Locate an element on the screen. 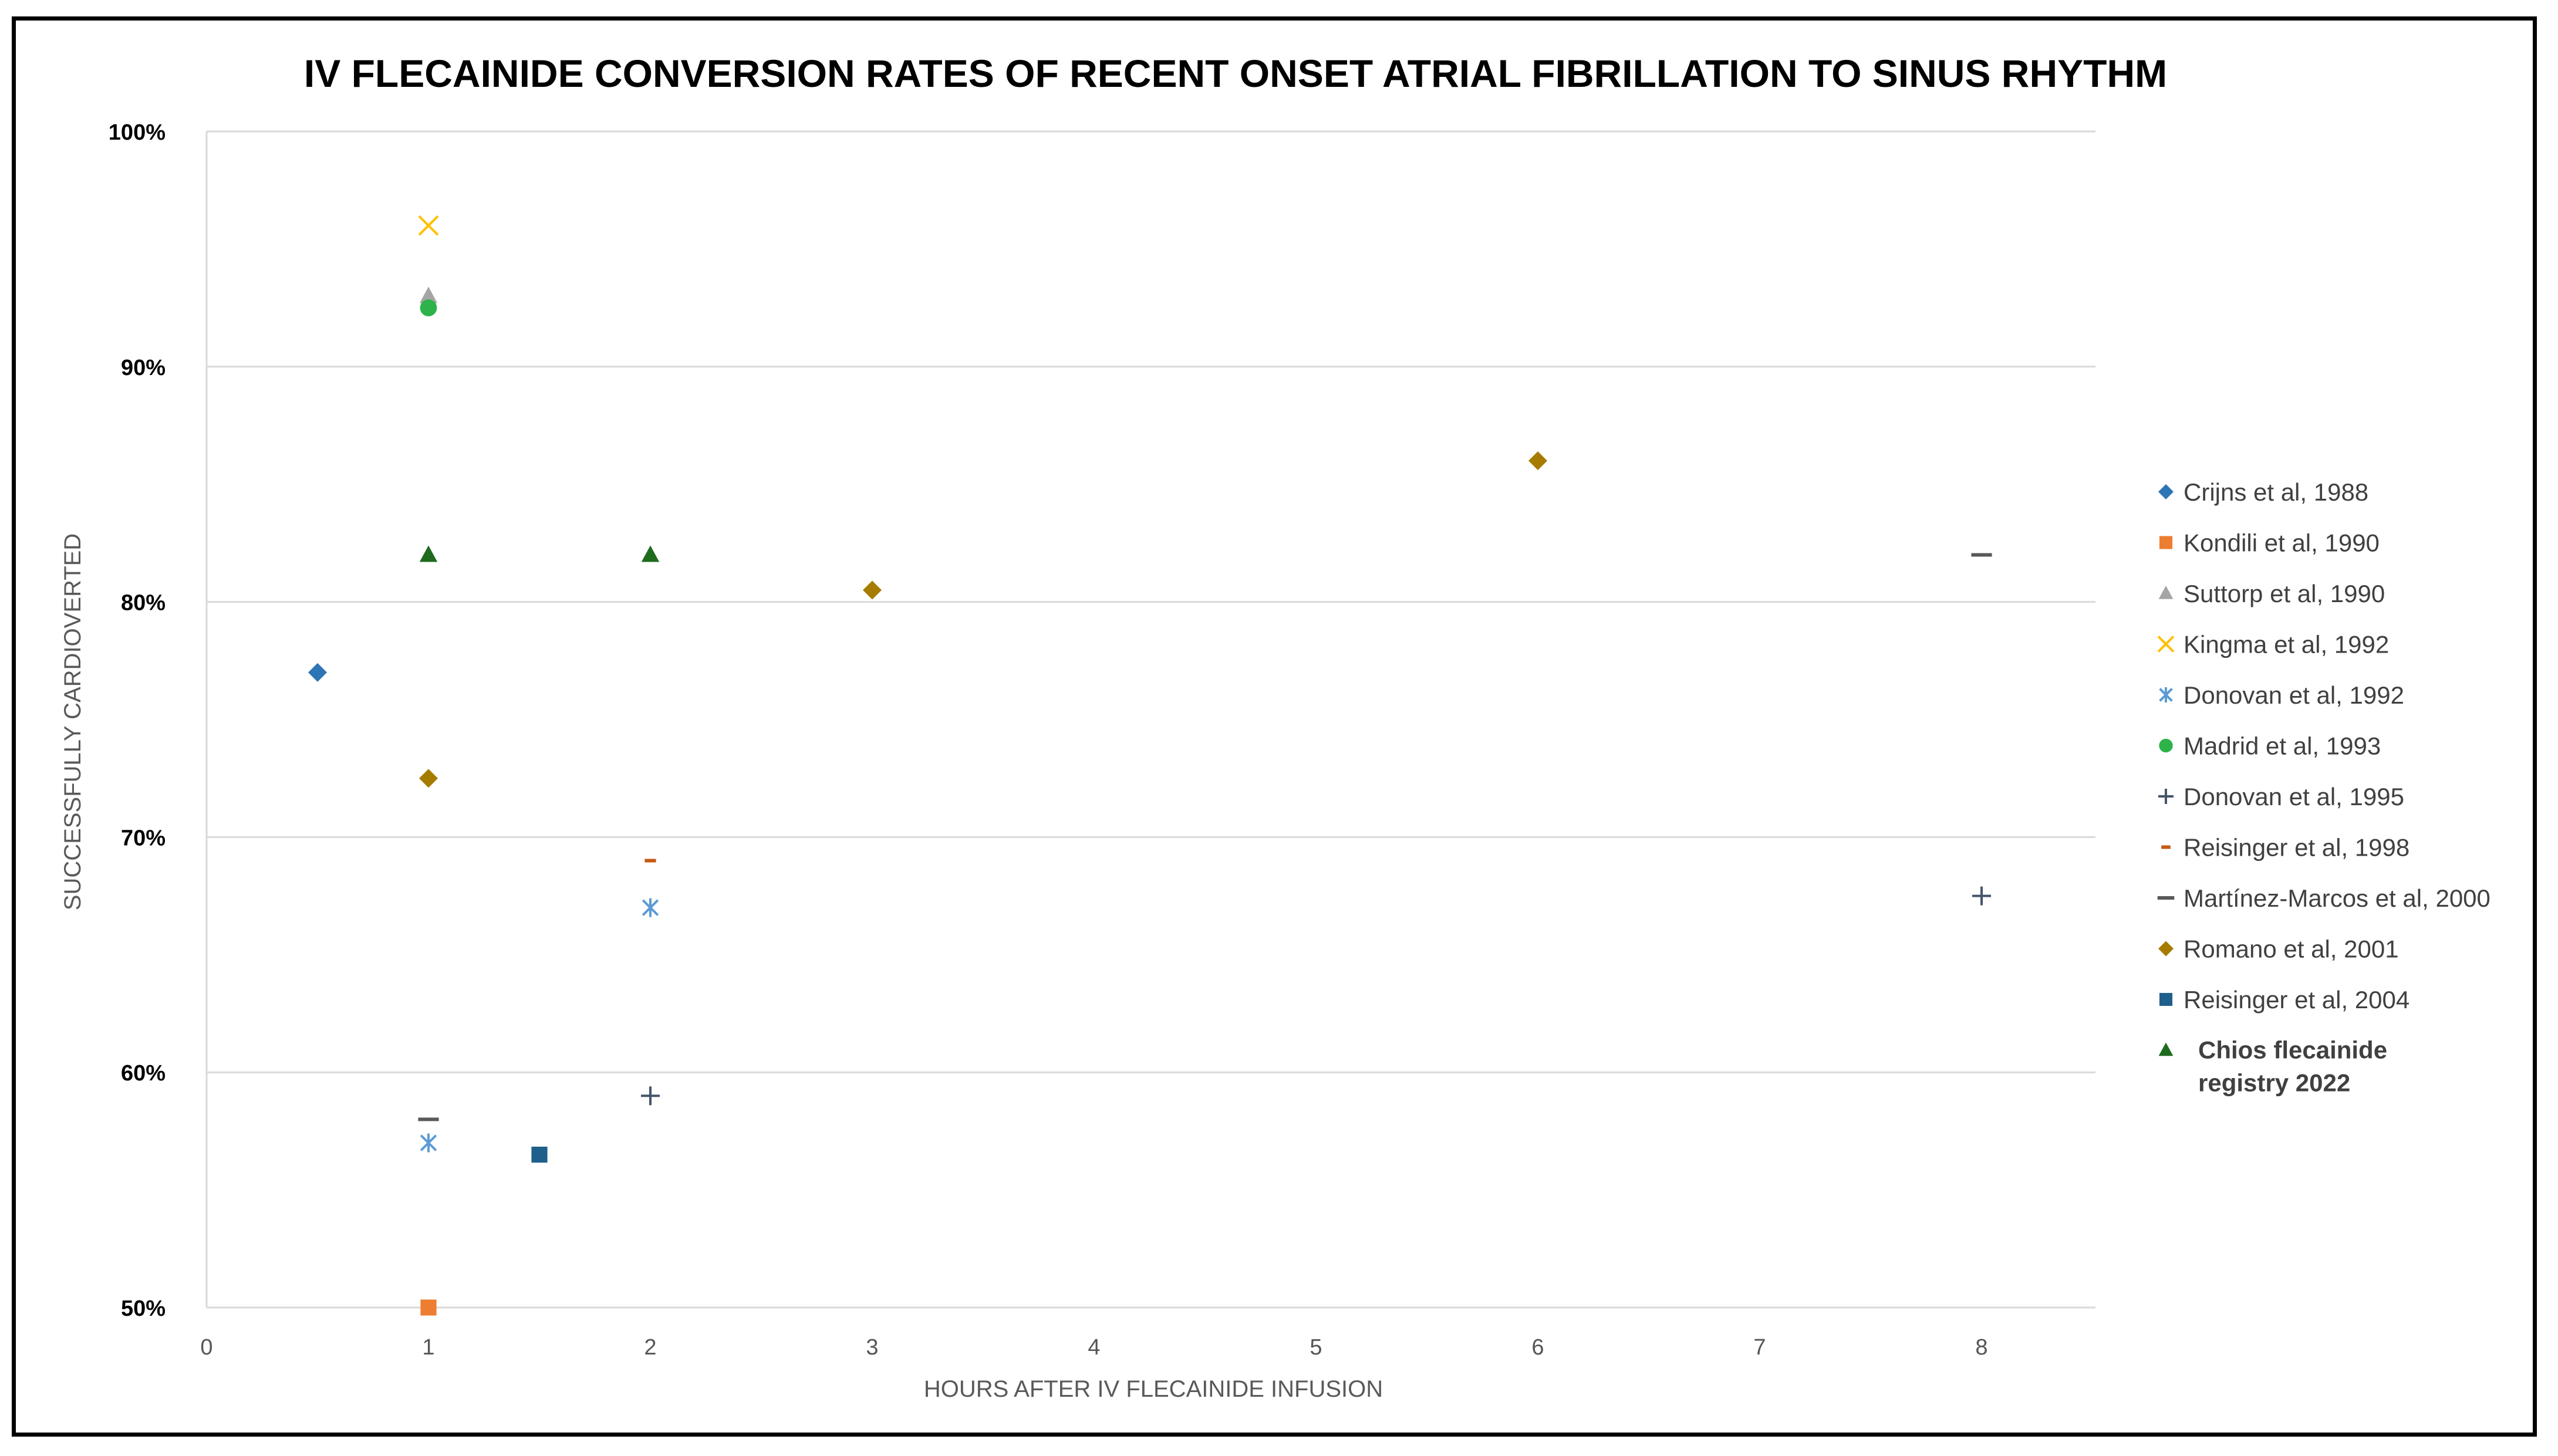  y-tick-label: 100% is located at coordinates (137, 132).